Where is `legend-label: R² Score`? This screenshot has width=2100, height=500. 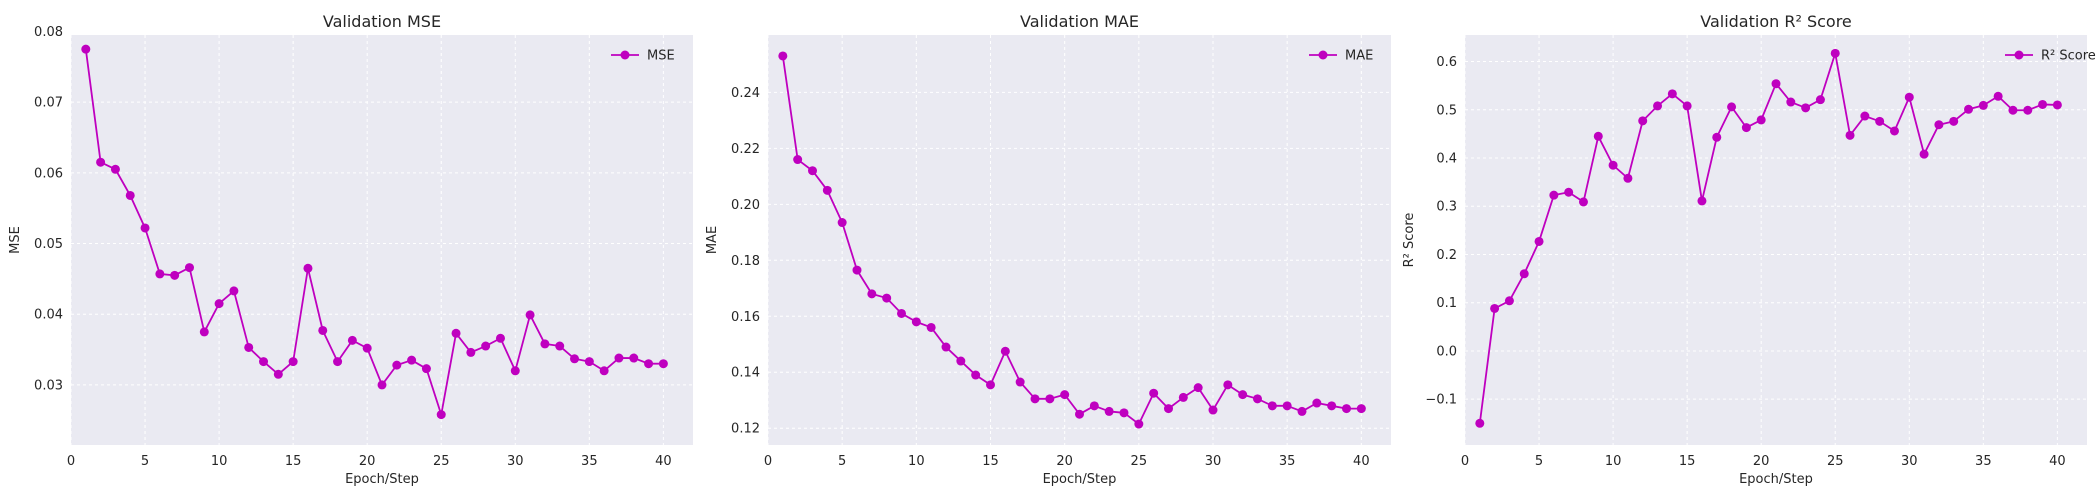
legend-label: R² Score is located at coordinates (2068, 56).